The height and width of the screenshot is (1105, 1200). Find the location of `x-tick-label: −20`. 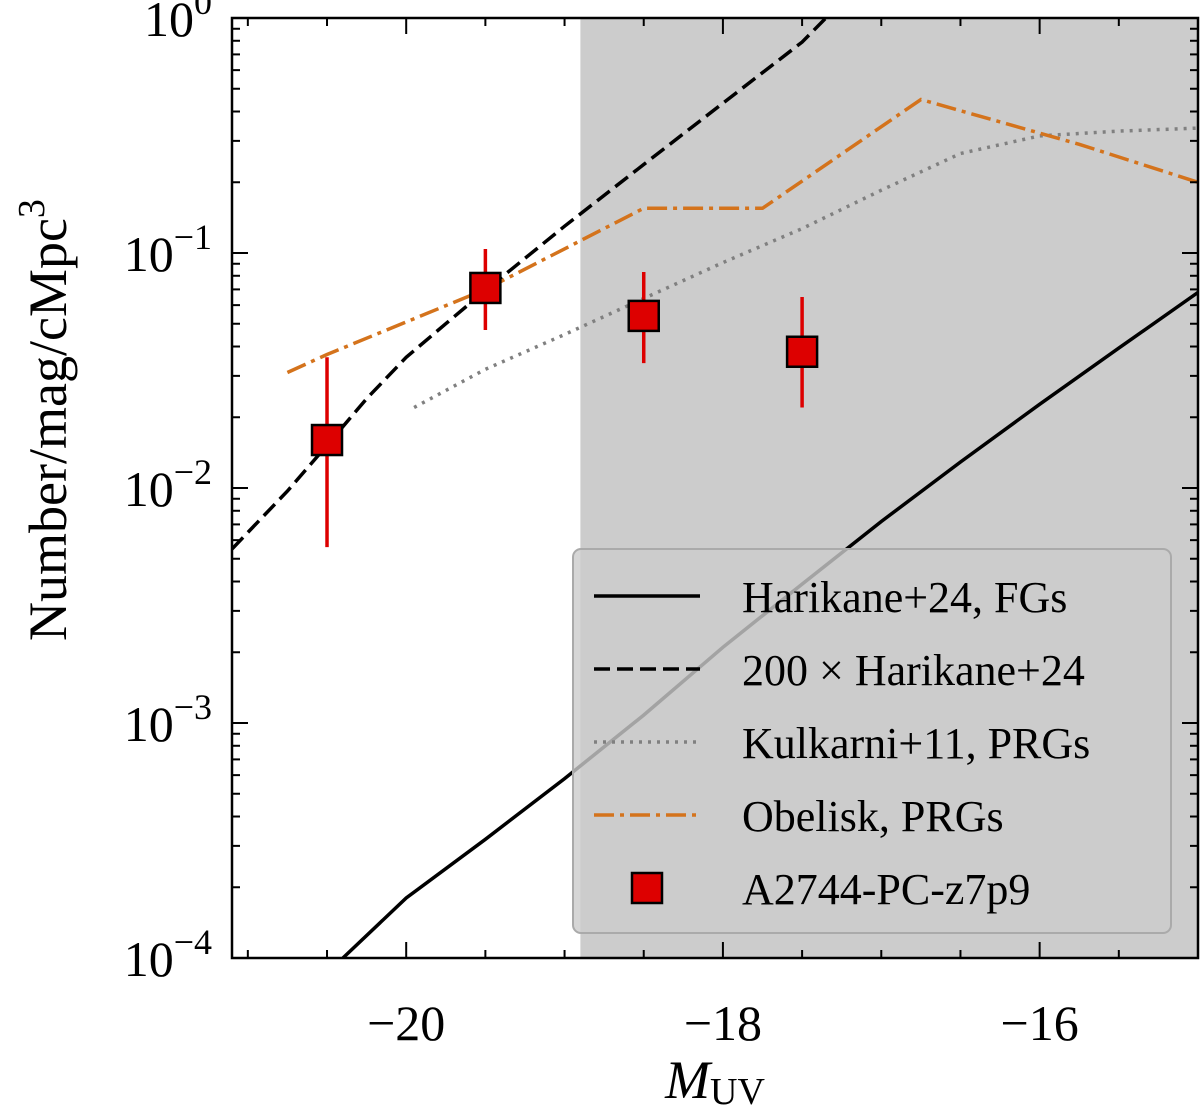

x-tick-label: −20 is located at coordinates (406, 1023).